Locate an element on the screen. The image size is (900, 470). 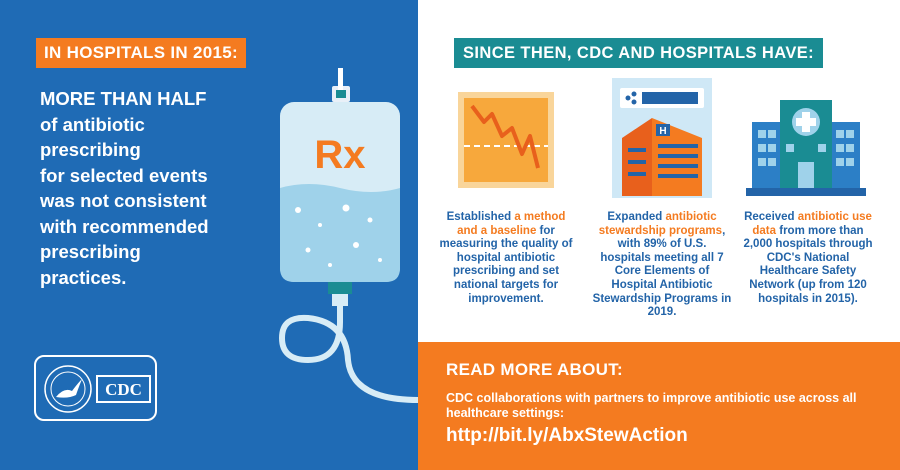
left-tag: IN HOSPITALS IN 2015: is located at coordinates (141, 53).